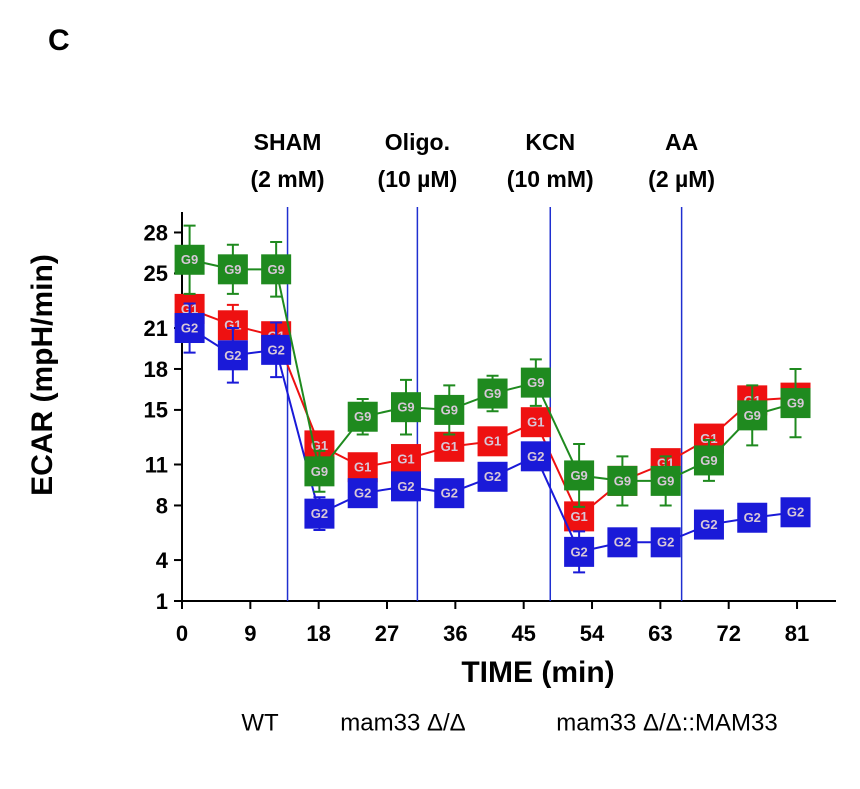  What do you see at coordinates (681, 179) in the screenshot?
I see `injection-dose: (2 µM)` at bounding box center [681, 179].